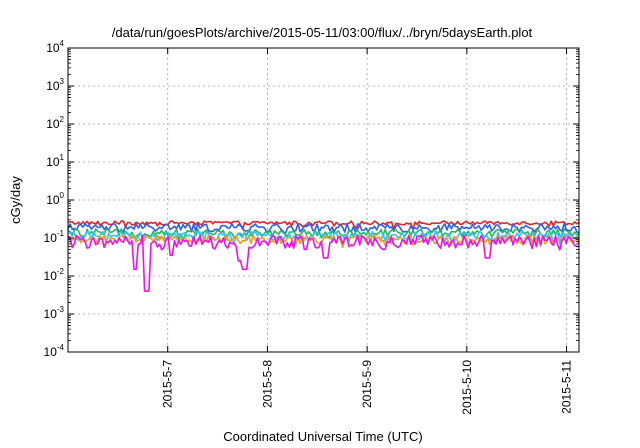  Describe the element at coordinates (467, 387) in the screenshot. I see `x-tick-label: 2015-5-10` at that location.